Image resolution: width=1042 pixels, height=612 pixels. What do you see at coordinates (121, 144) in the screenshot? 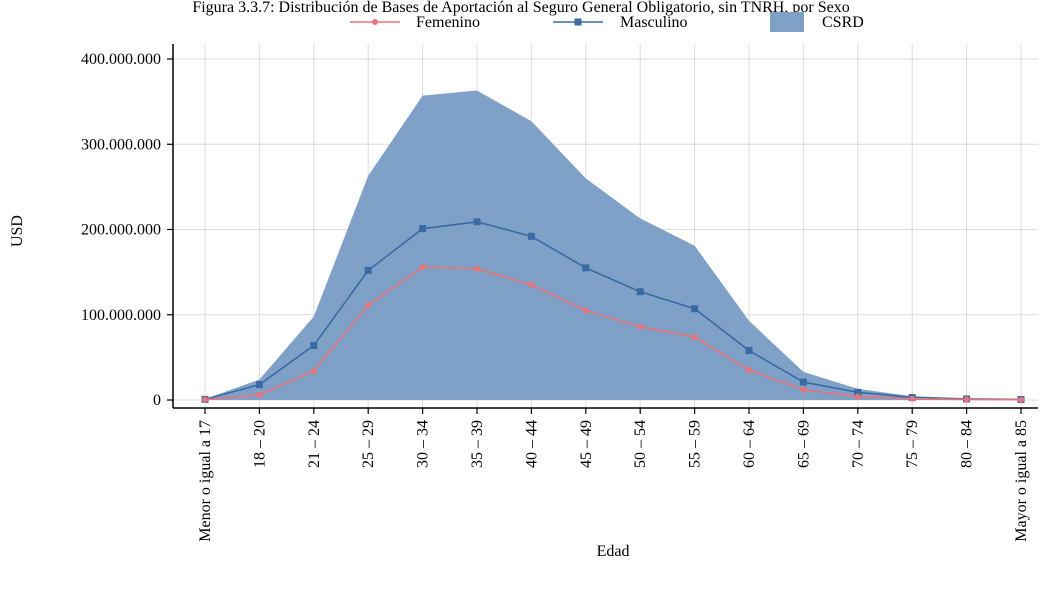
I see `y-tick-label: 300.000.000` at bounding box center [121, 144].